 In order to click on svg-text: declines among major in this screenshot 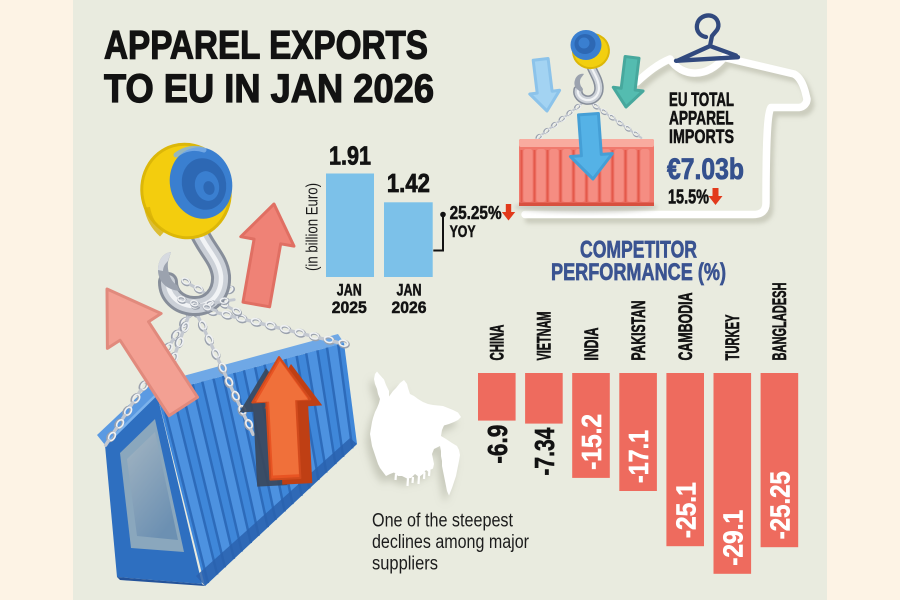, I will do `click(451, 542)`.